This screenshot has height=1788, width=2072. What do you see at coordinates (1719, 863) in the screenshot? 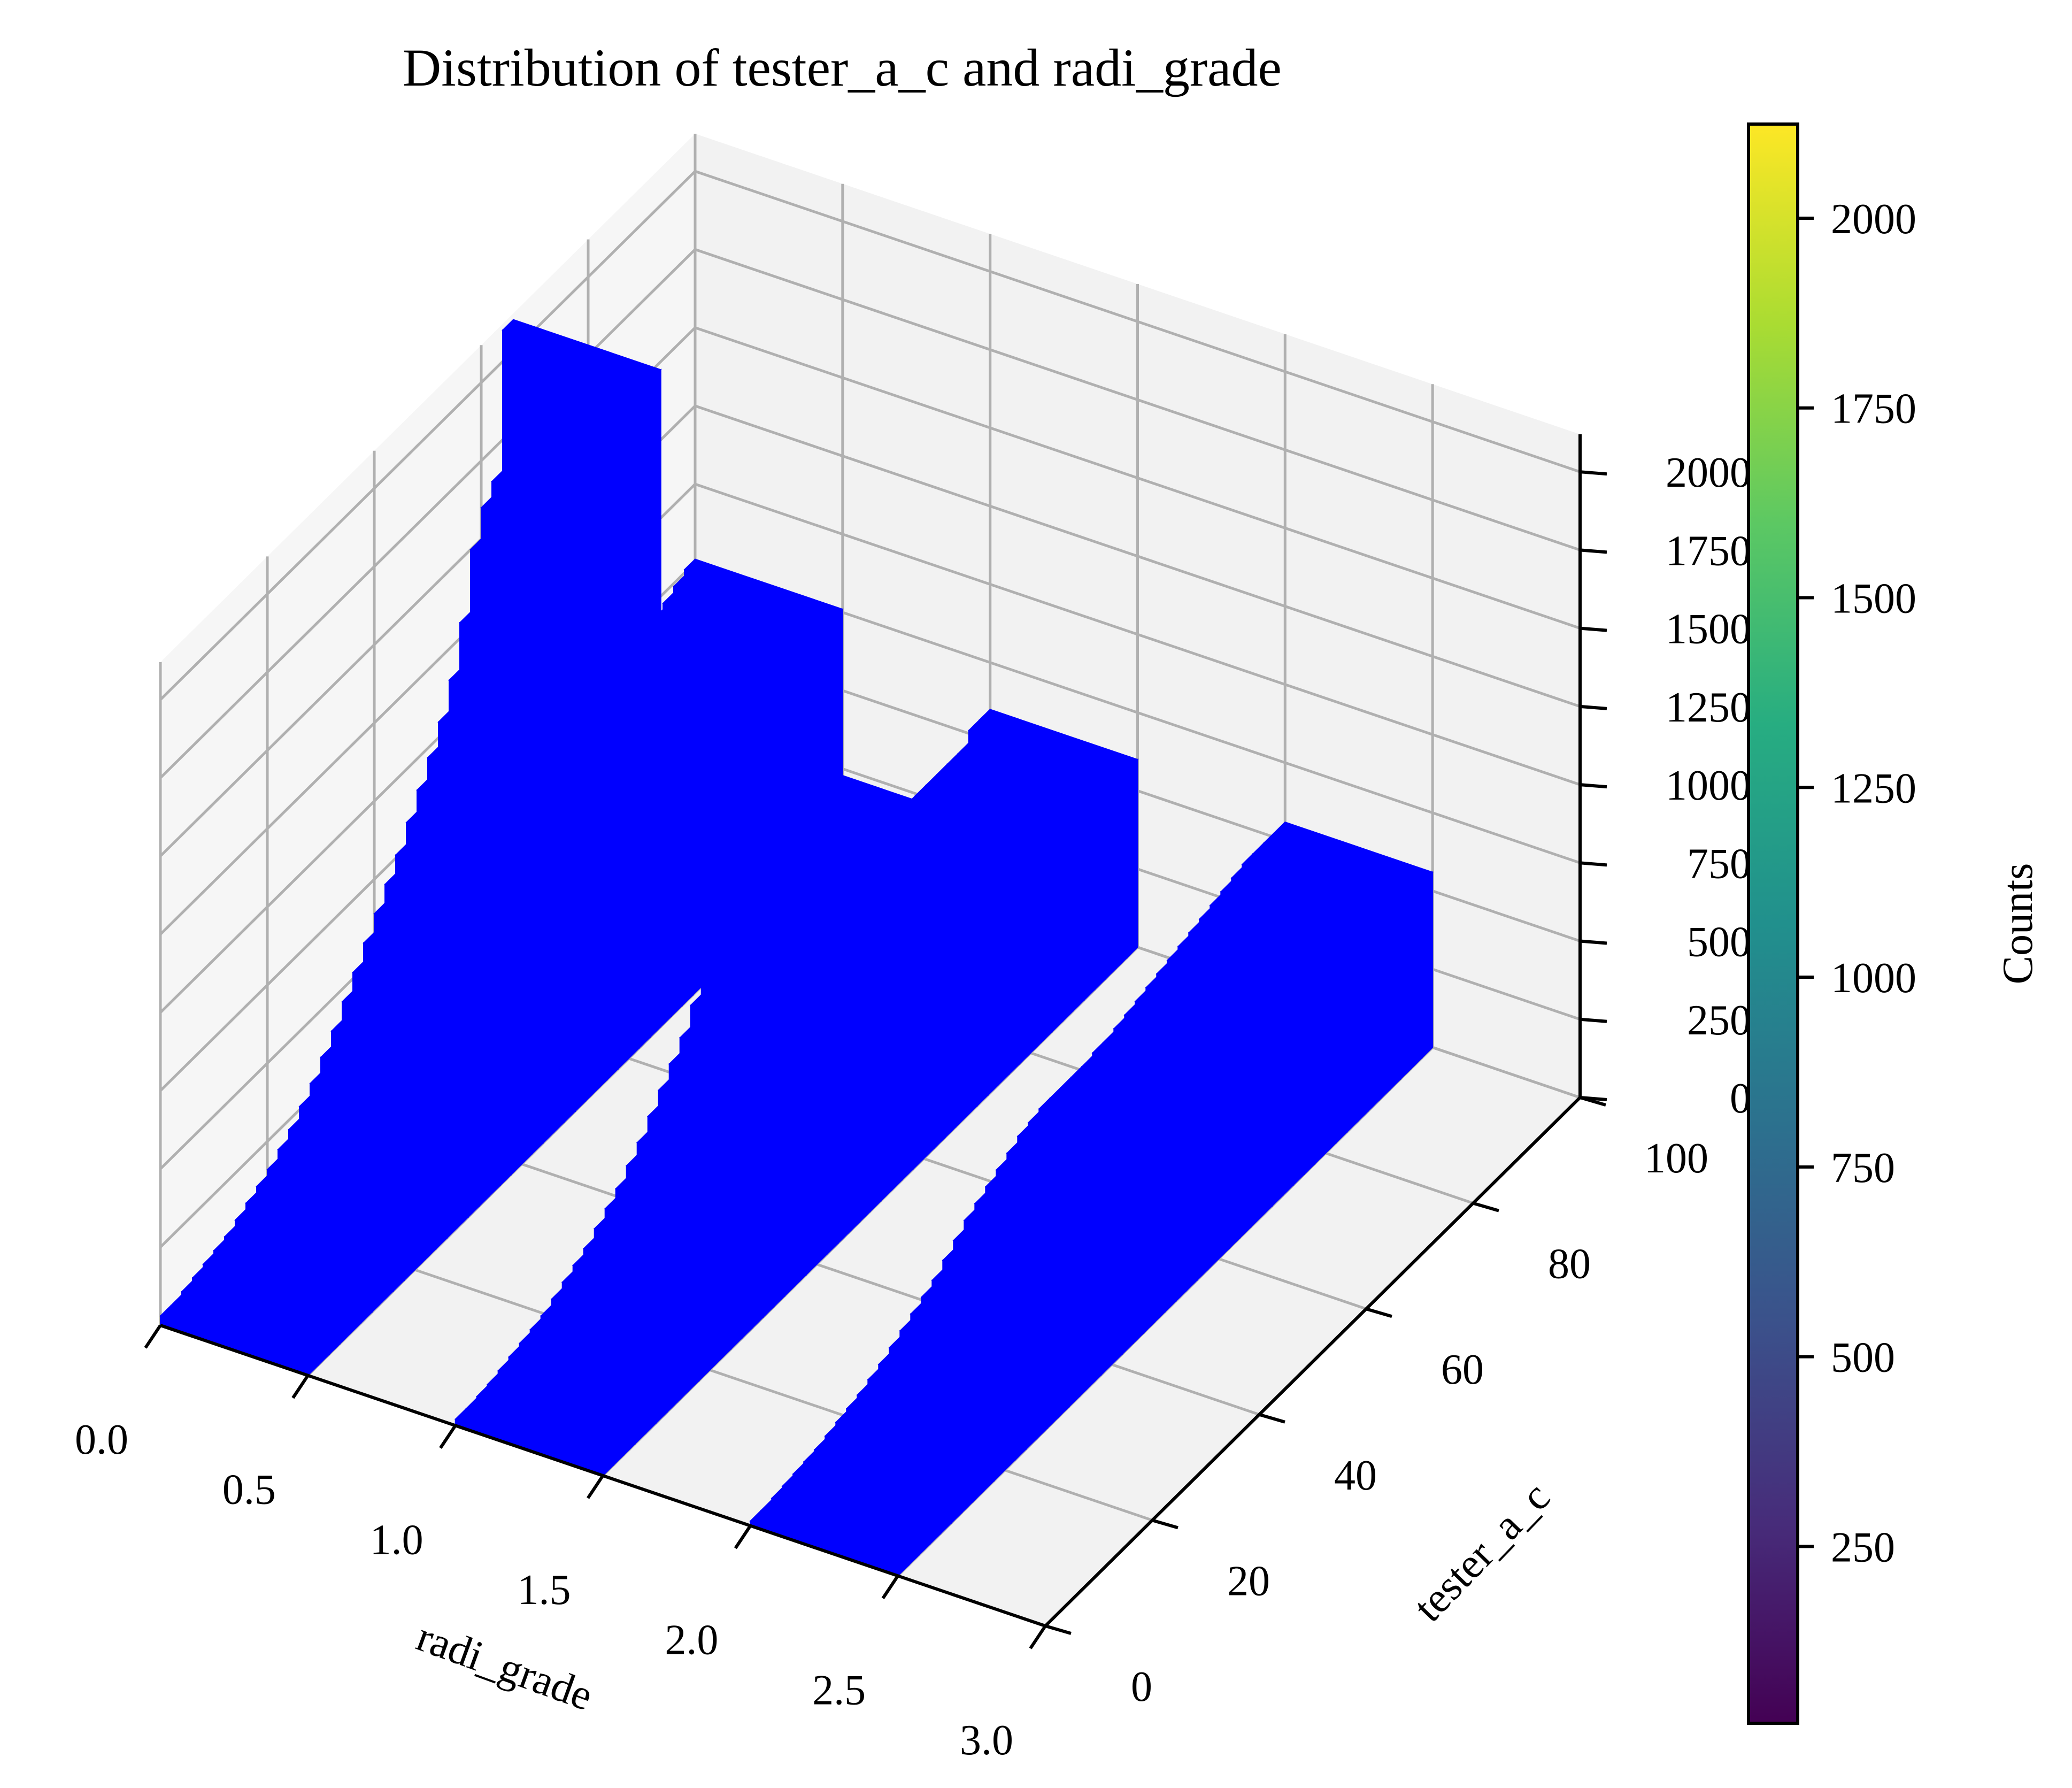
I see `z-tick-label: 750` at bounding box center [1719, 863].